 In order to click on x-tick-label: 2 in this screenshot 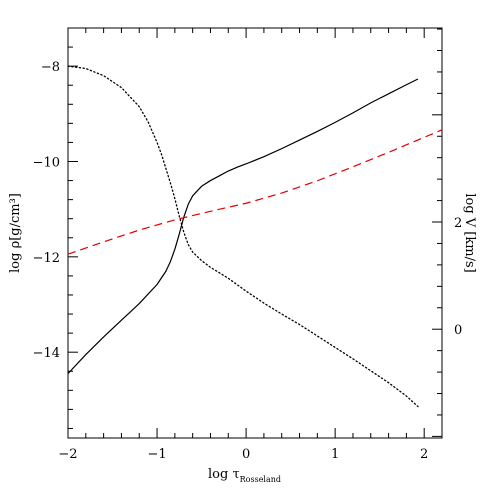, I will do `click(424, 454)`.